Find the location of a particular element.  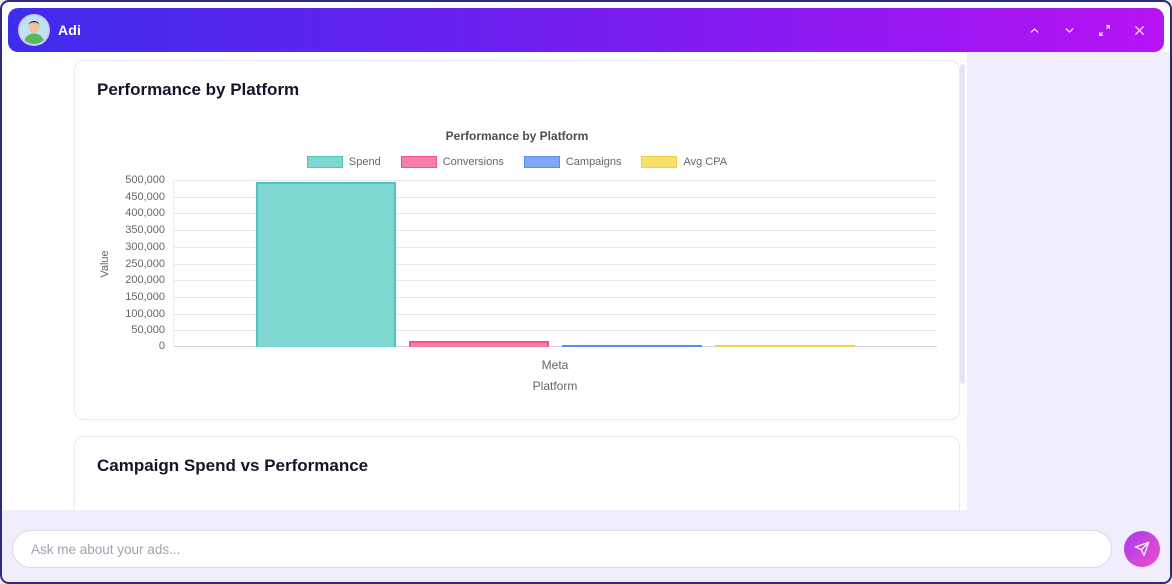

expand-icon is located at coordinates (1104, 30).